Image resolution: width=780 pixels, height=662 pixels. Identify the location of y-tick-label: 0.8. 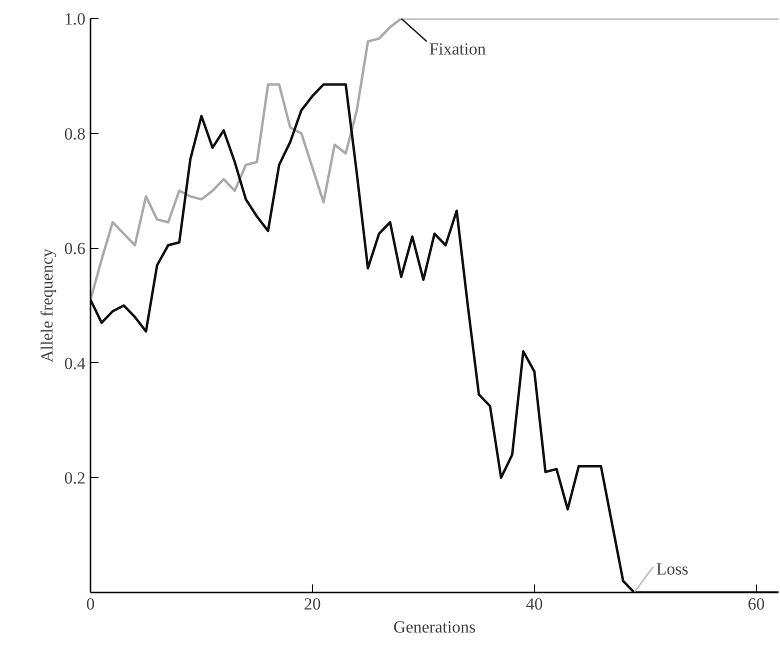
(75, 134).